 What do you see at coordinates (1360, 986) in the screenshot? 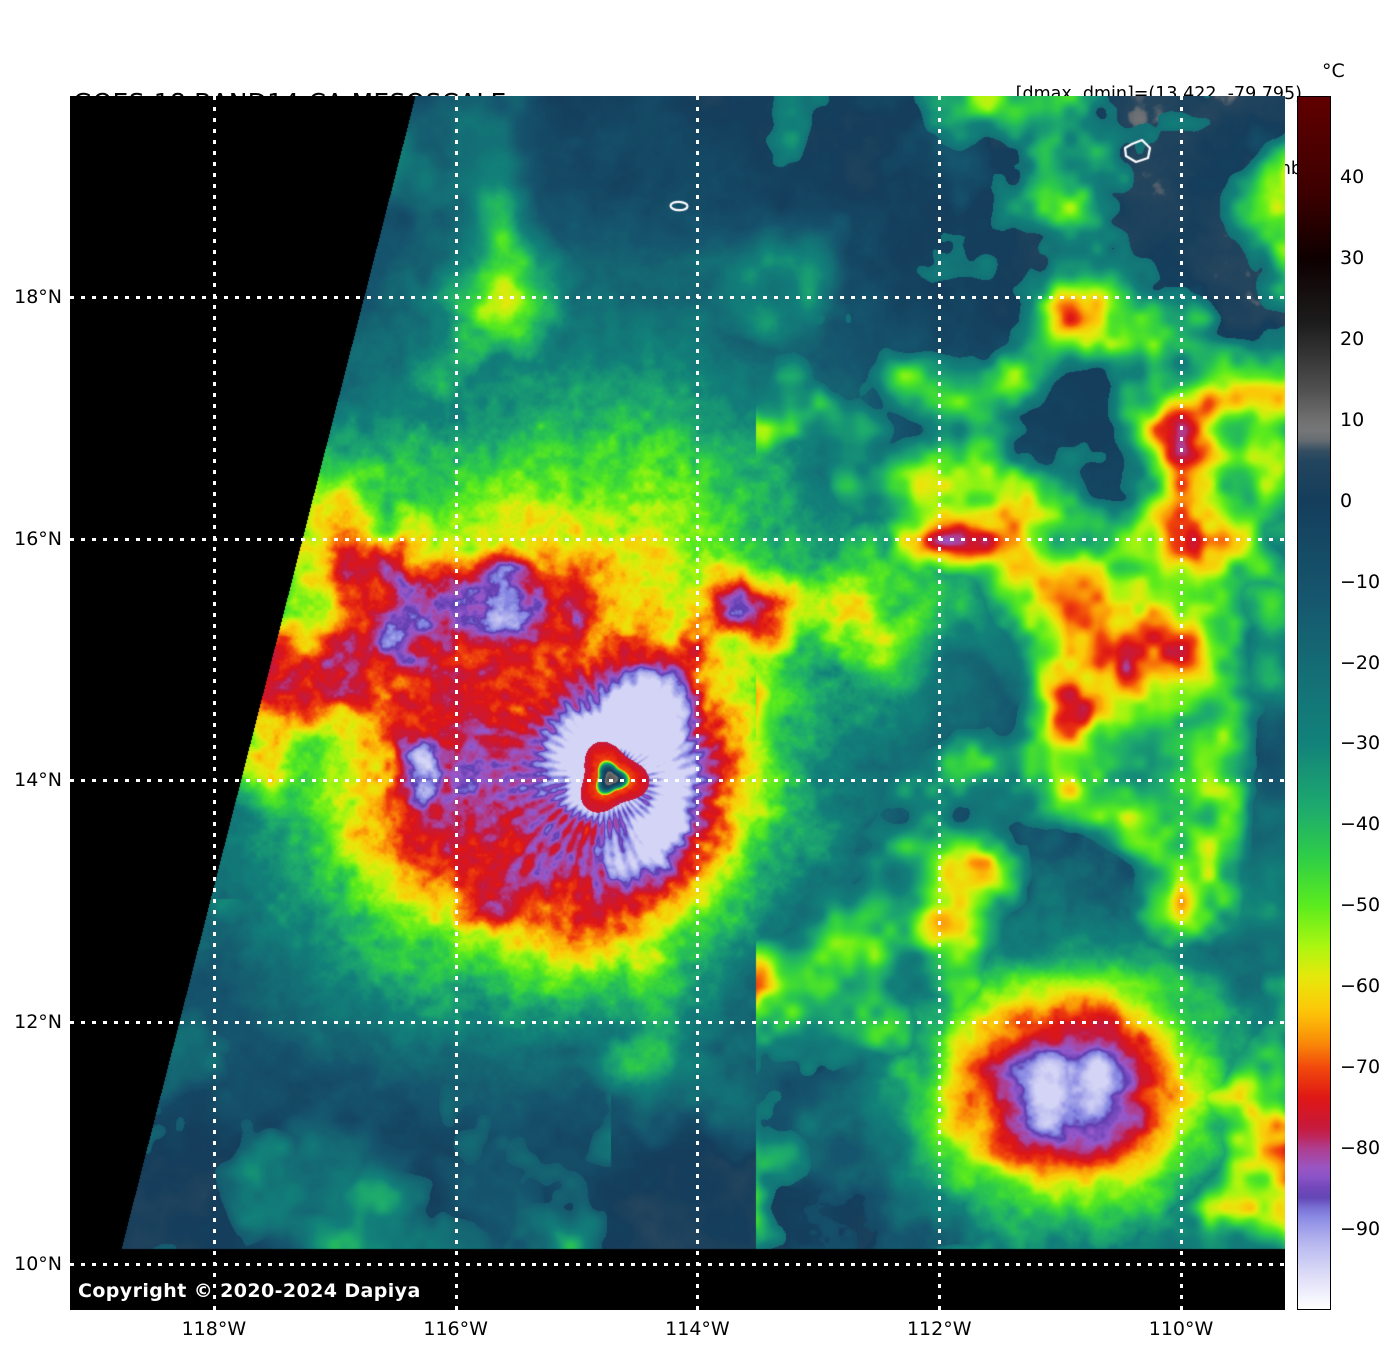
I see `colorbar-tick--60: −60` at bounding box center [1360, 986].